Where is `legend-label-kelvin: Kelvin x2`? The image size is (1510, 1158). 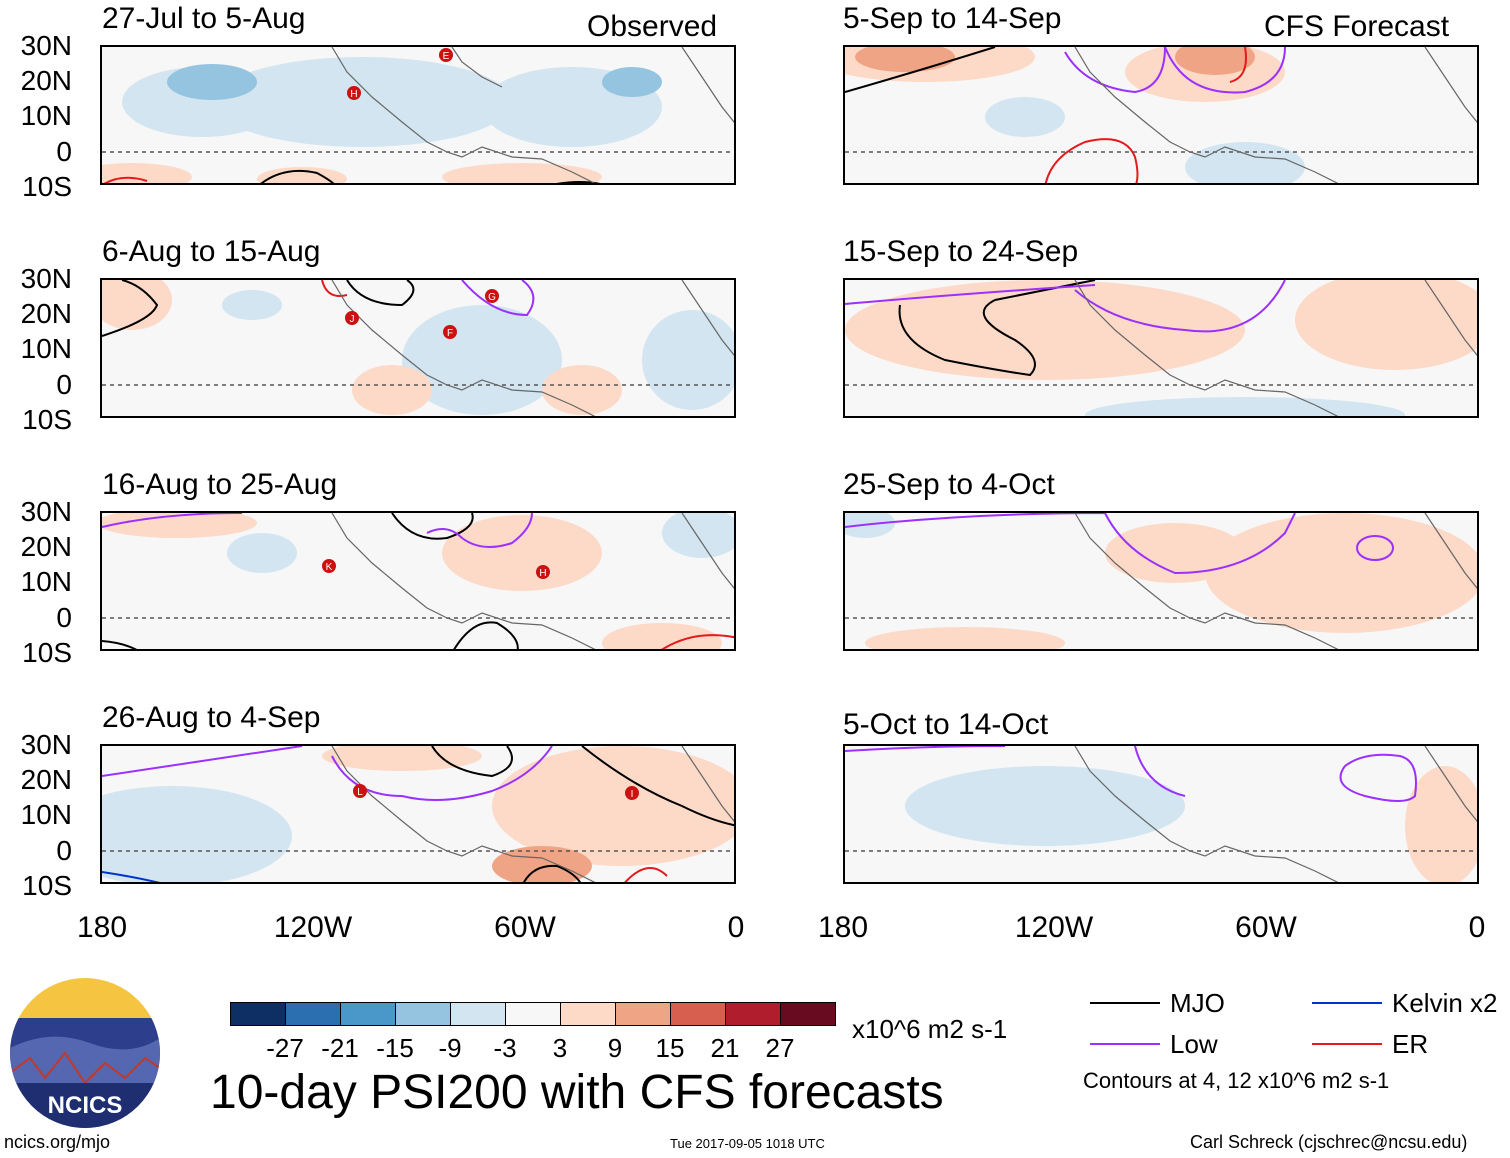
legend-label-kelvin: Kelvin x2 is located at coordinates (1445, 1003).